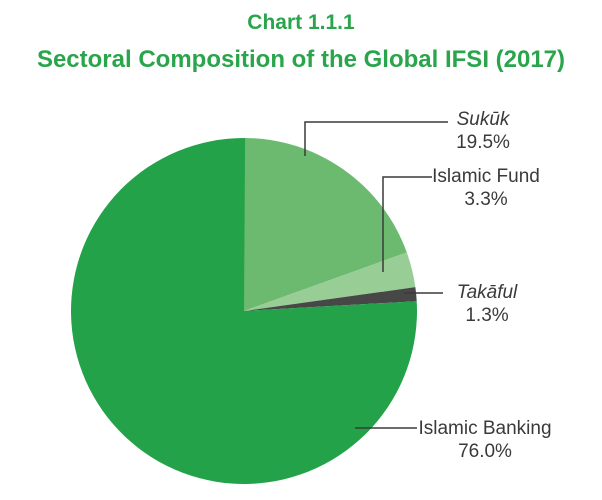 The width and height of the screenshot is (602, 500). Describe the element at coordinates (487, 304) in the screenshot. I see `callout-takaful: Takāful 1.3%` at that location.